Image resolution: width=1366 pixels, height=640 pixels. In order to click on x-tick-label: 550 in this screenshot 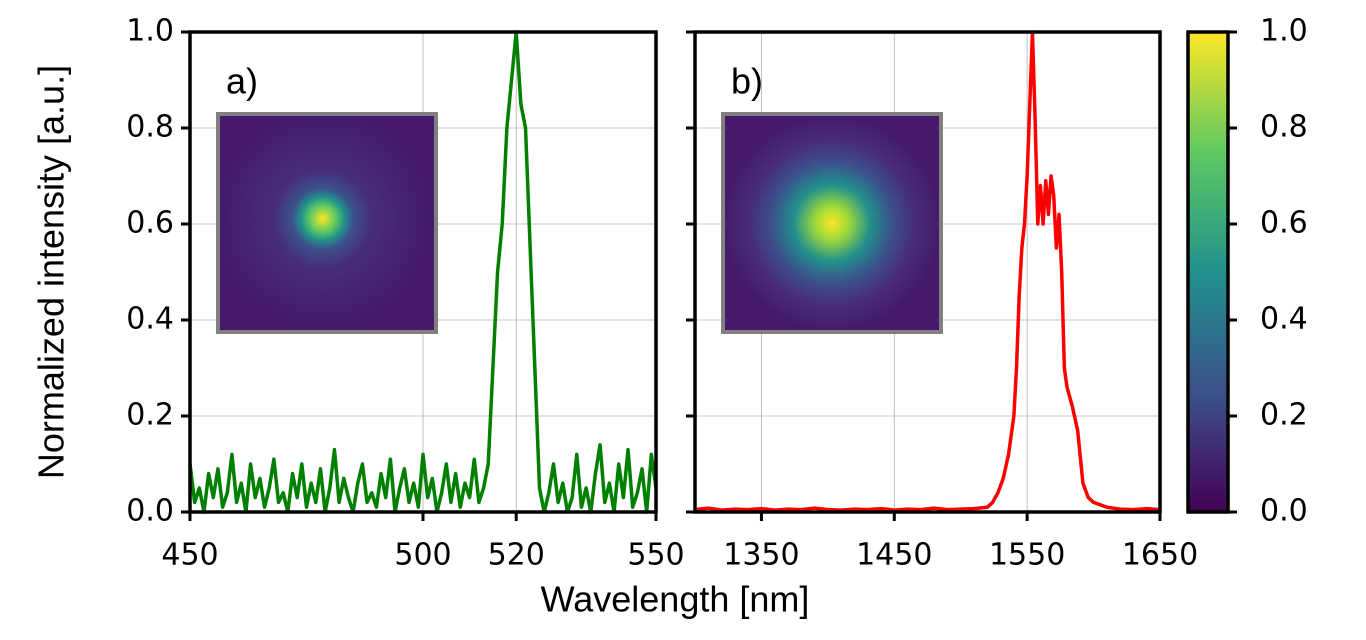, I will do `click(655, 555)`.